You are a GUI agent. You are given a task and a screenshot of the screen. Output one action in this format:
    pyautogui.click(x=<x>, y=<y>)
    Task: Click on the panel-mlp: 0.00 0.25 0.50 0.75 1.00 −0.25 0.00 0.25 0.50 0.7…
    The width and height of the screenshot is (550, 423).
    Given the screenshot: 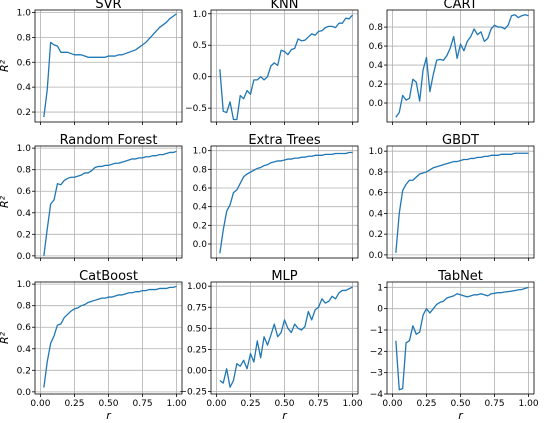 What is the action you would take?
    pyautogui.click(x=270, y=345)
    